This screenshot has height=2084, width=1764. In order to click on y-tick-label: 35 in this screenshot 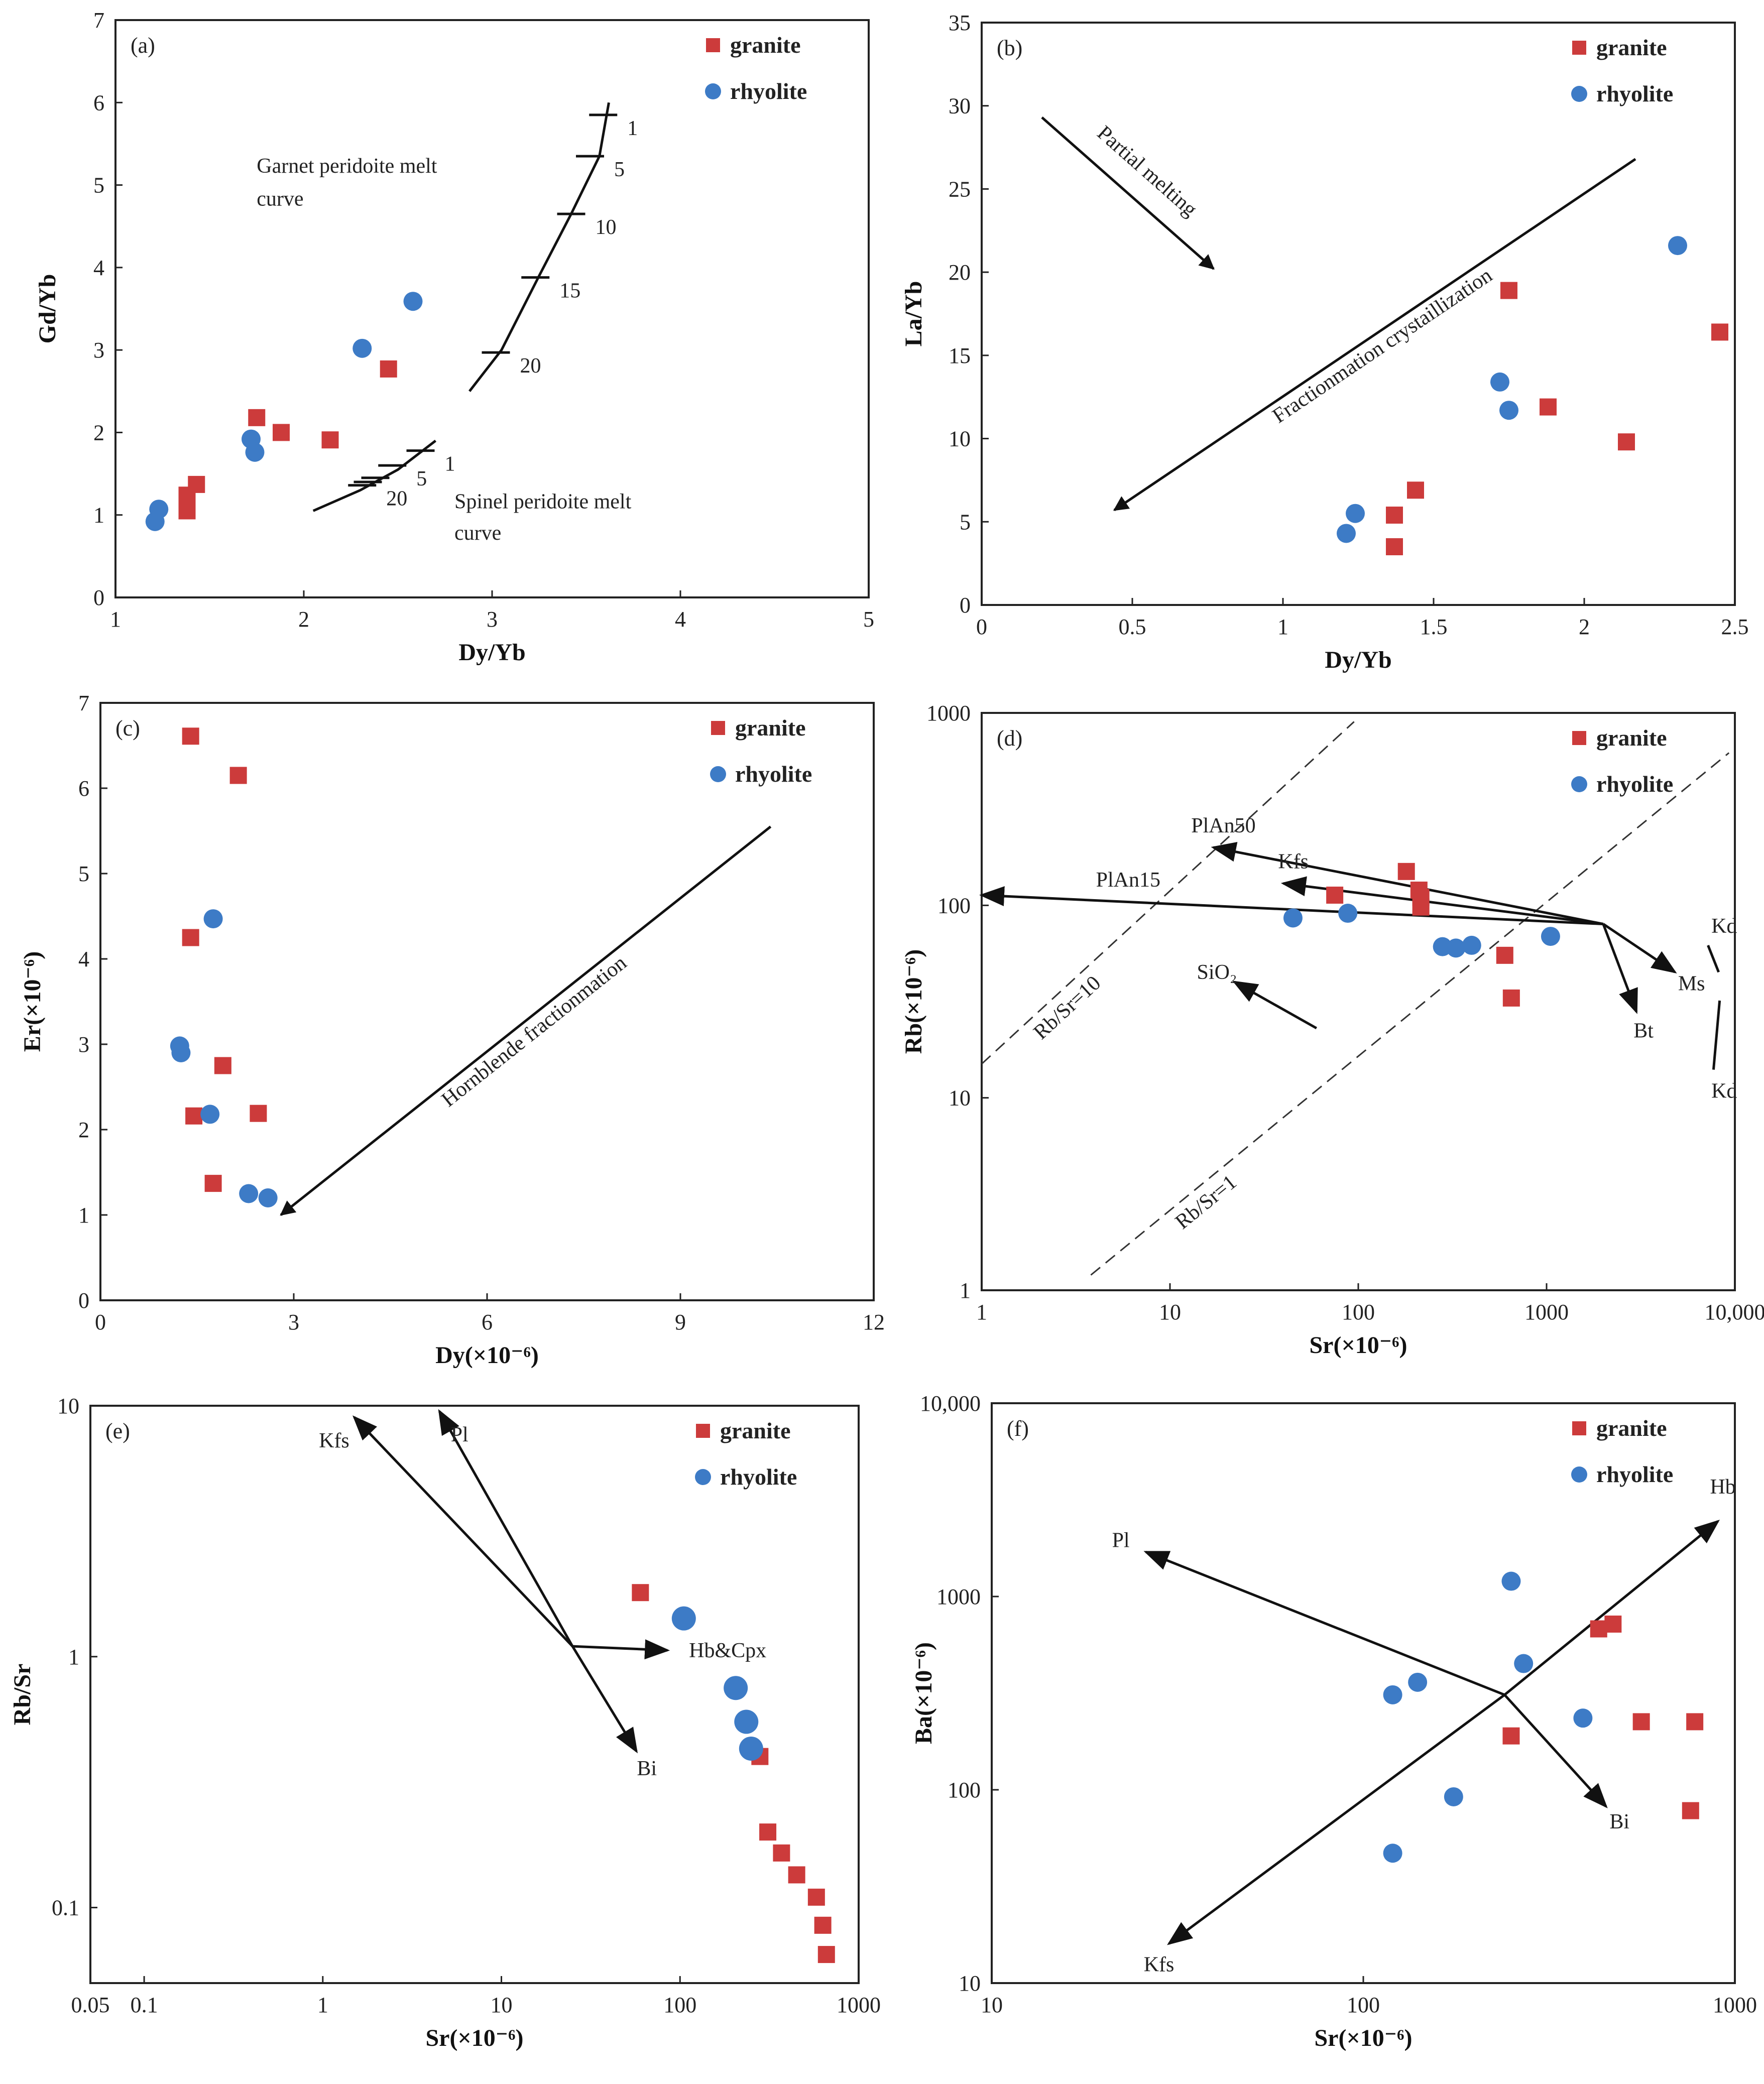, I will do `click(960, 23)`.